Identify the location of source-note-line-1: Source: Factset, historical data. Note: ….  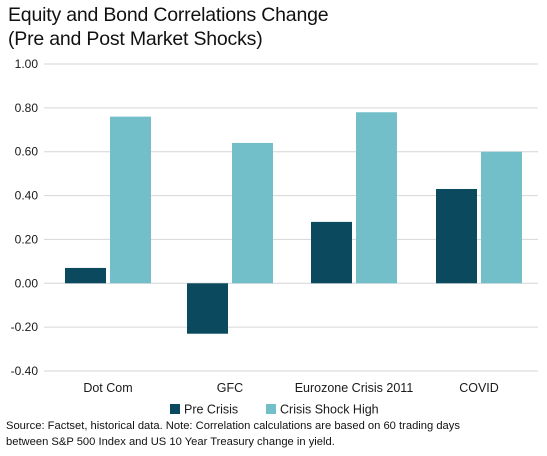
(233, 426).